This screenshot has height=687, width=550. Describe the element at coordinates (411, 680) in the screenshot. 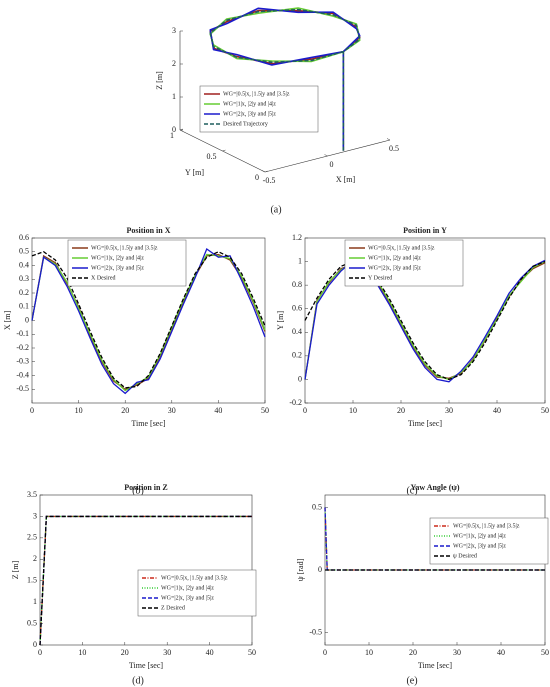

I see `caption: (e)` at that location.